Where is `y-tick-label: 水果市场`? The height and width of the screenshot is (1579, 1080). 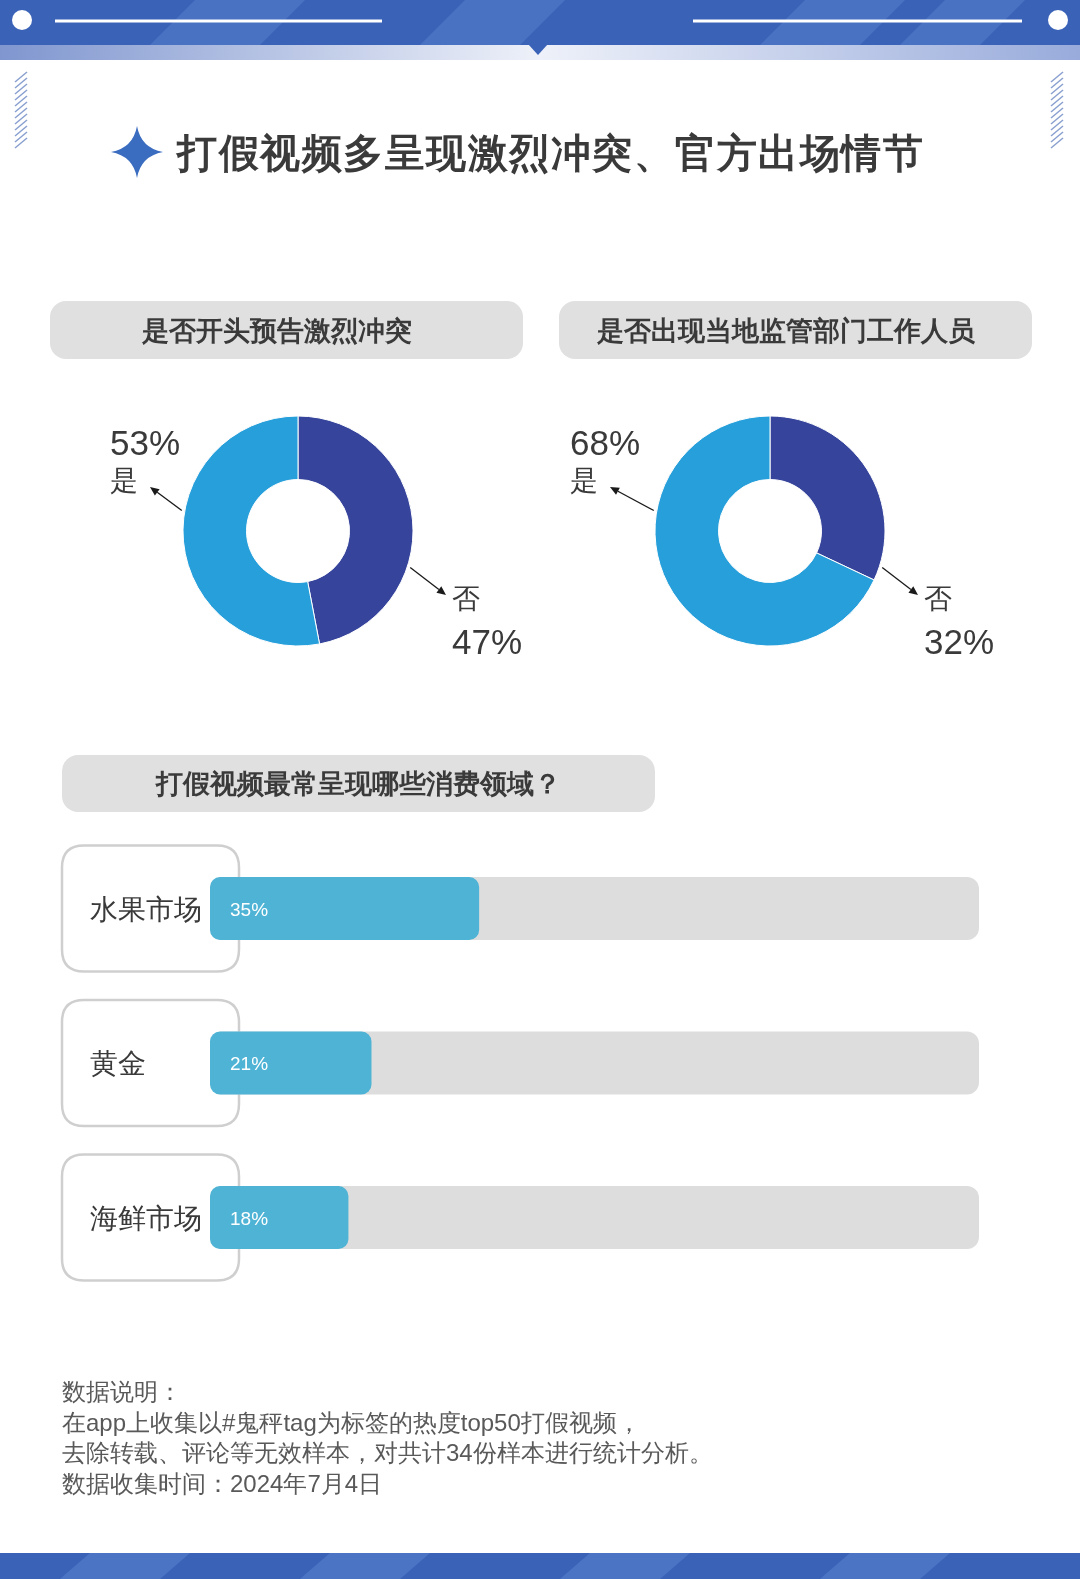
y-tick-label: 水果市场 is located at coordinates (146, 909).